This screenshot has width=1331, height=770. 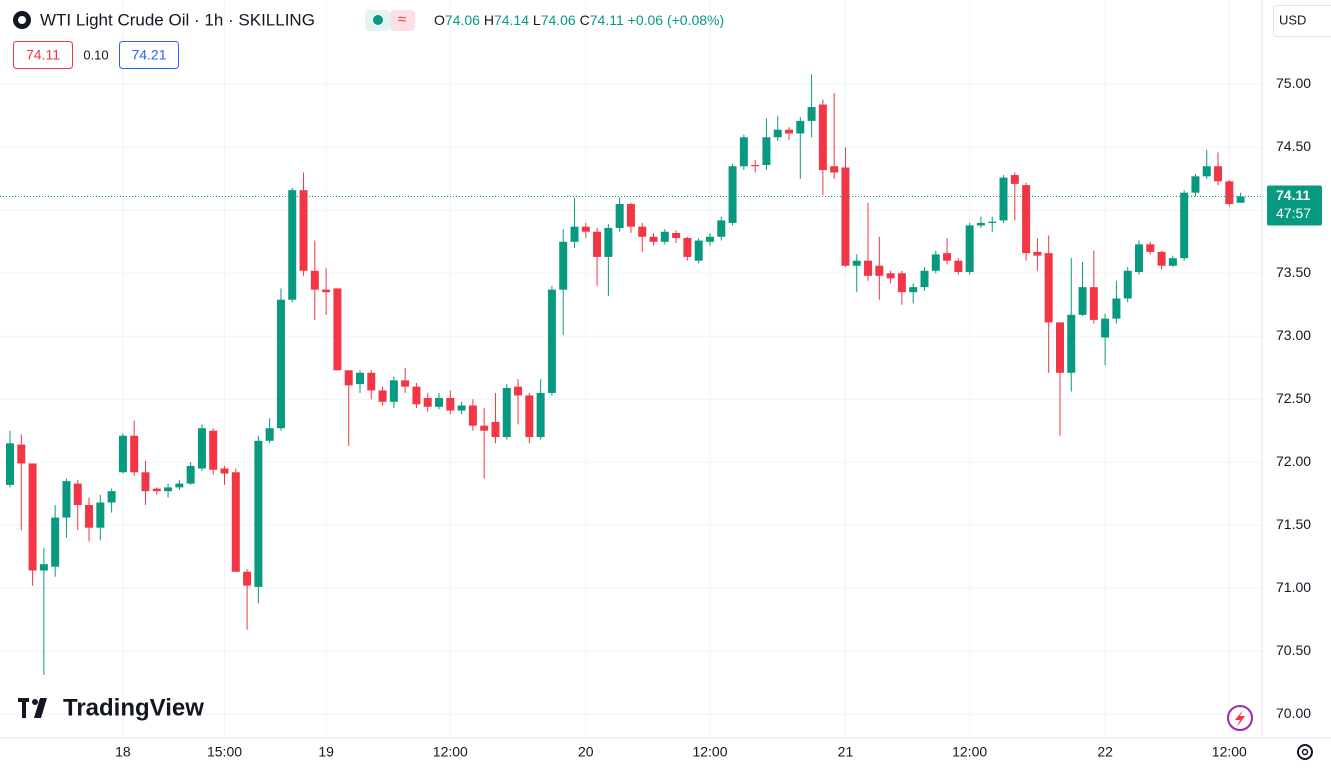 I want to click on currency-button, so click(x=1302, y=21).